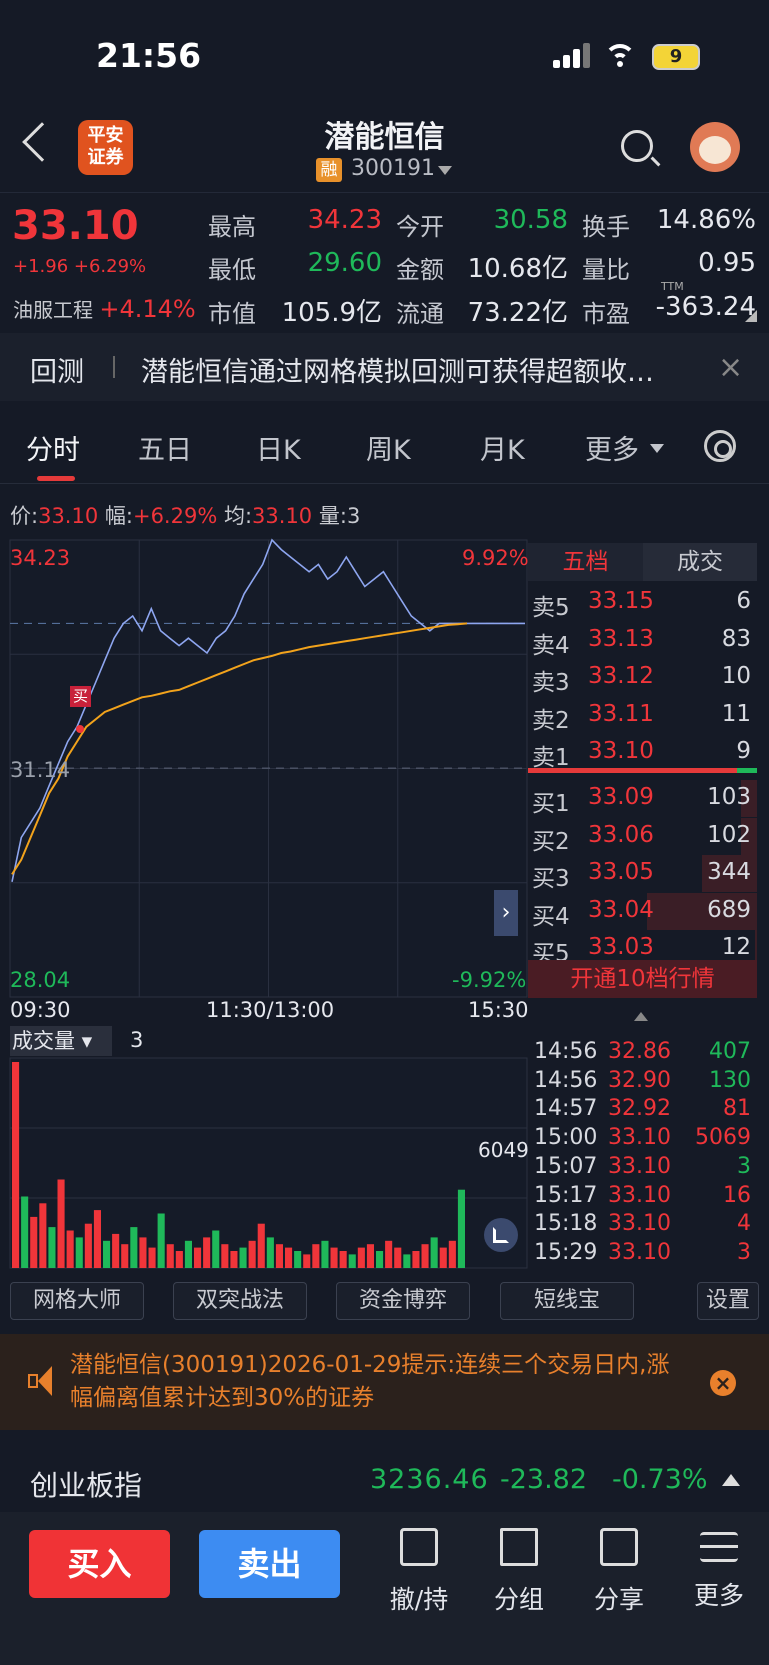 The width and height of the screenshot is (769, 1665). Describe the element at coordinates (80, 696) in the screenshot. I see `buy-marker: 买` at that location.